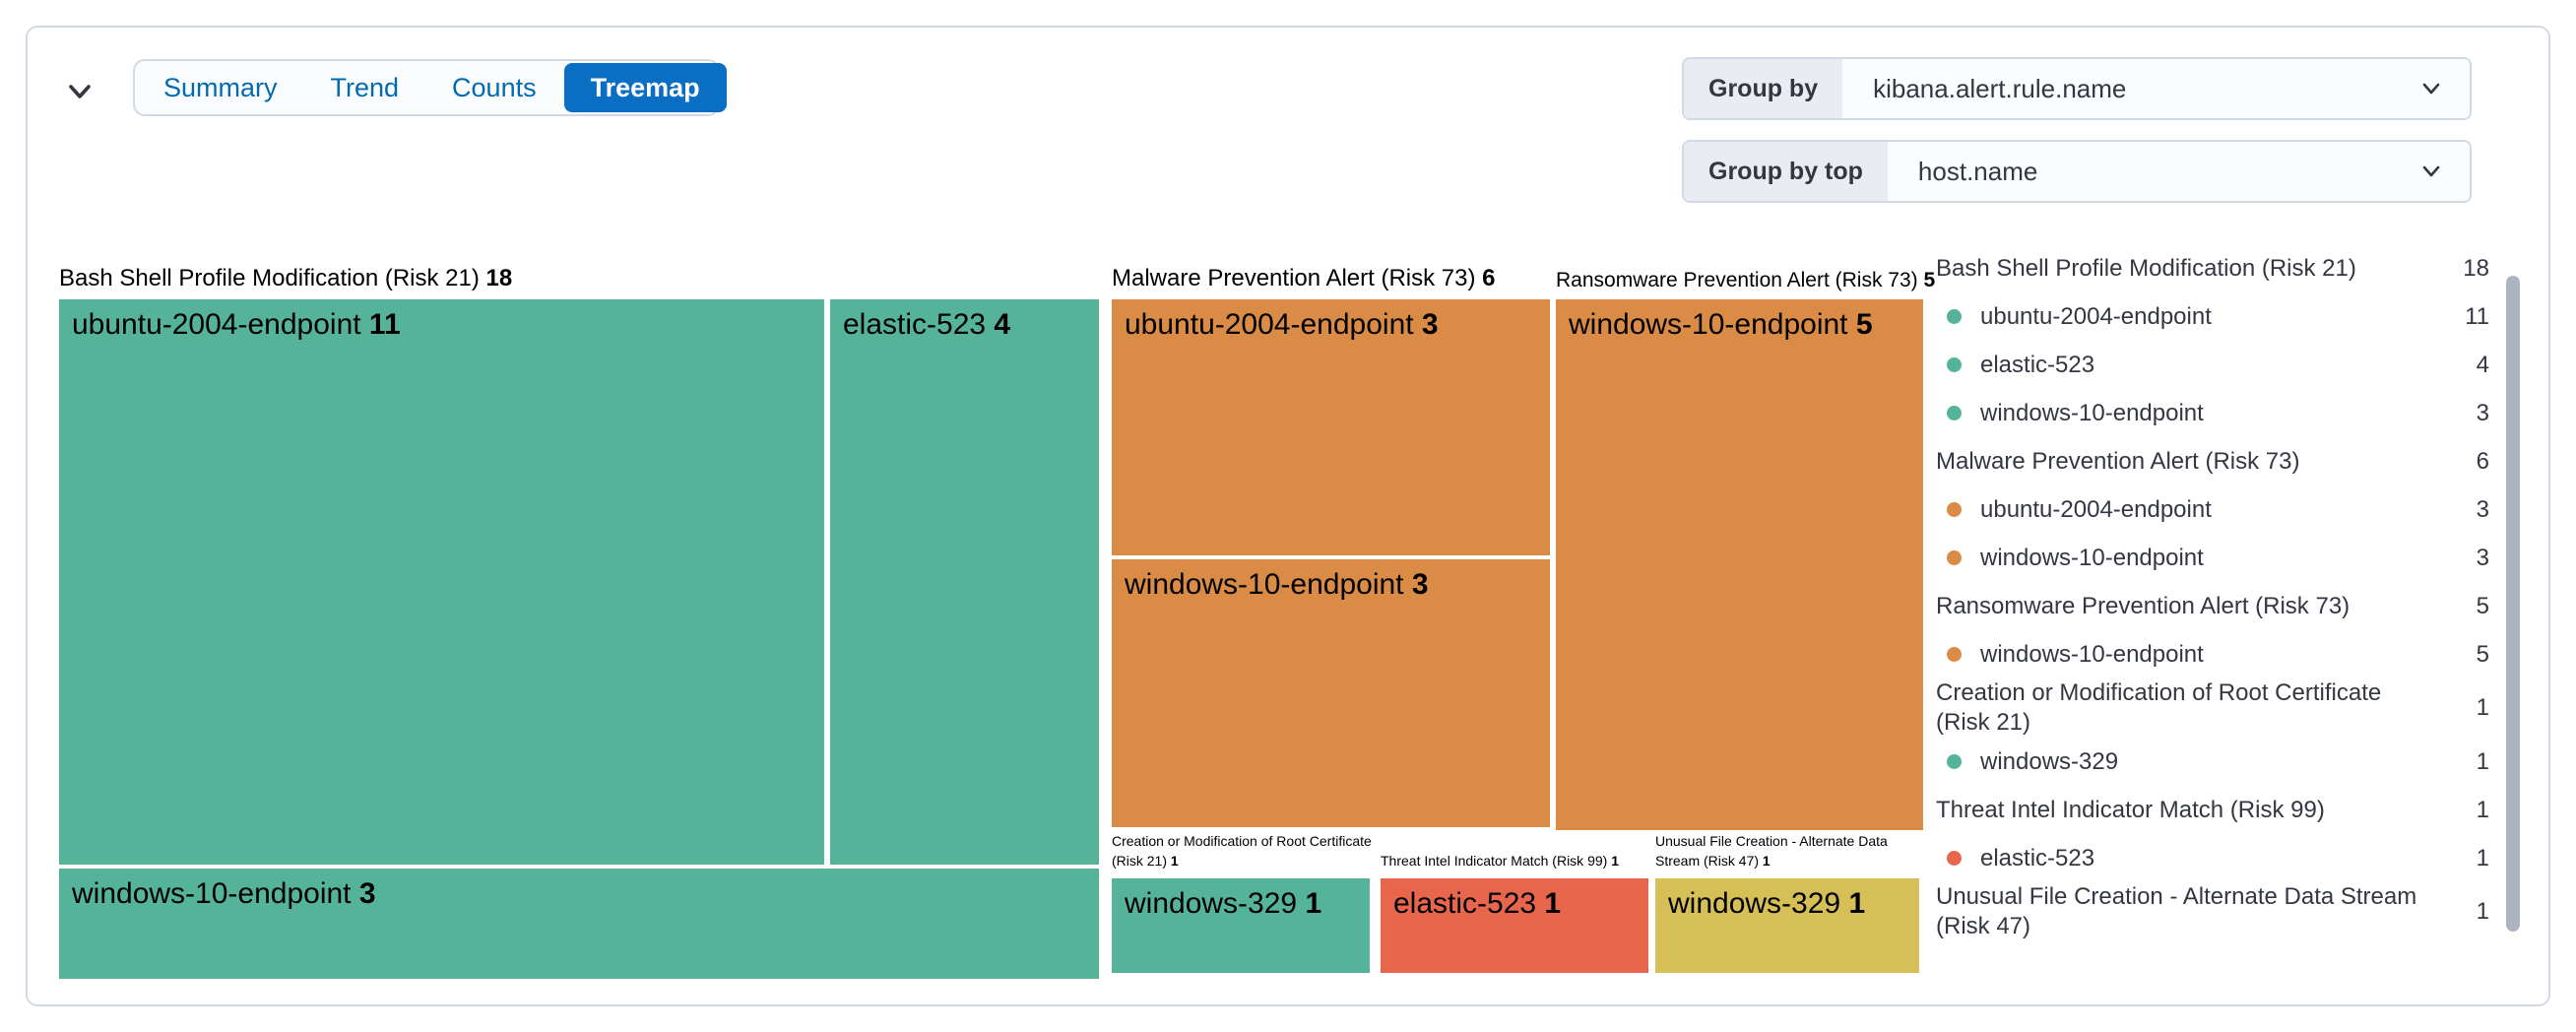 This screenshot has width=2576, height=1032. I want to click on tab-counts: Counts, so click(494, 87).